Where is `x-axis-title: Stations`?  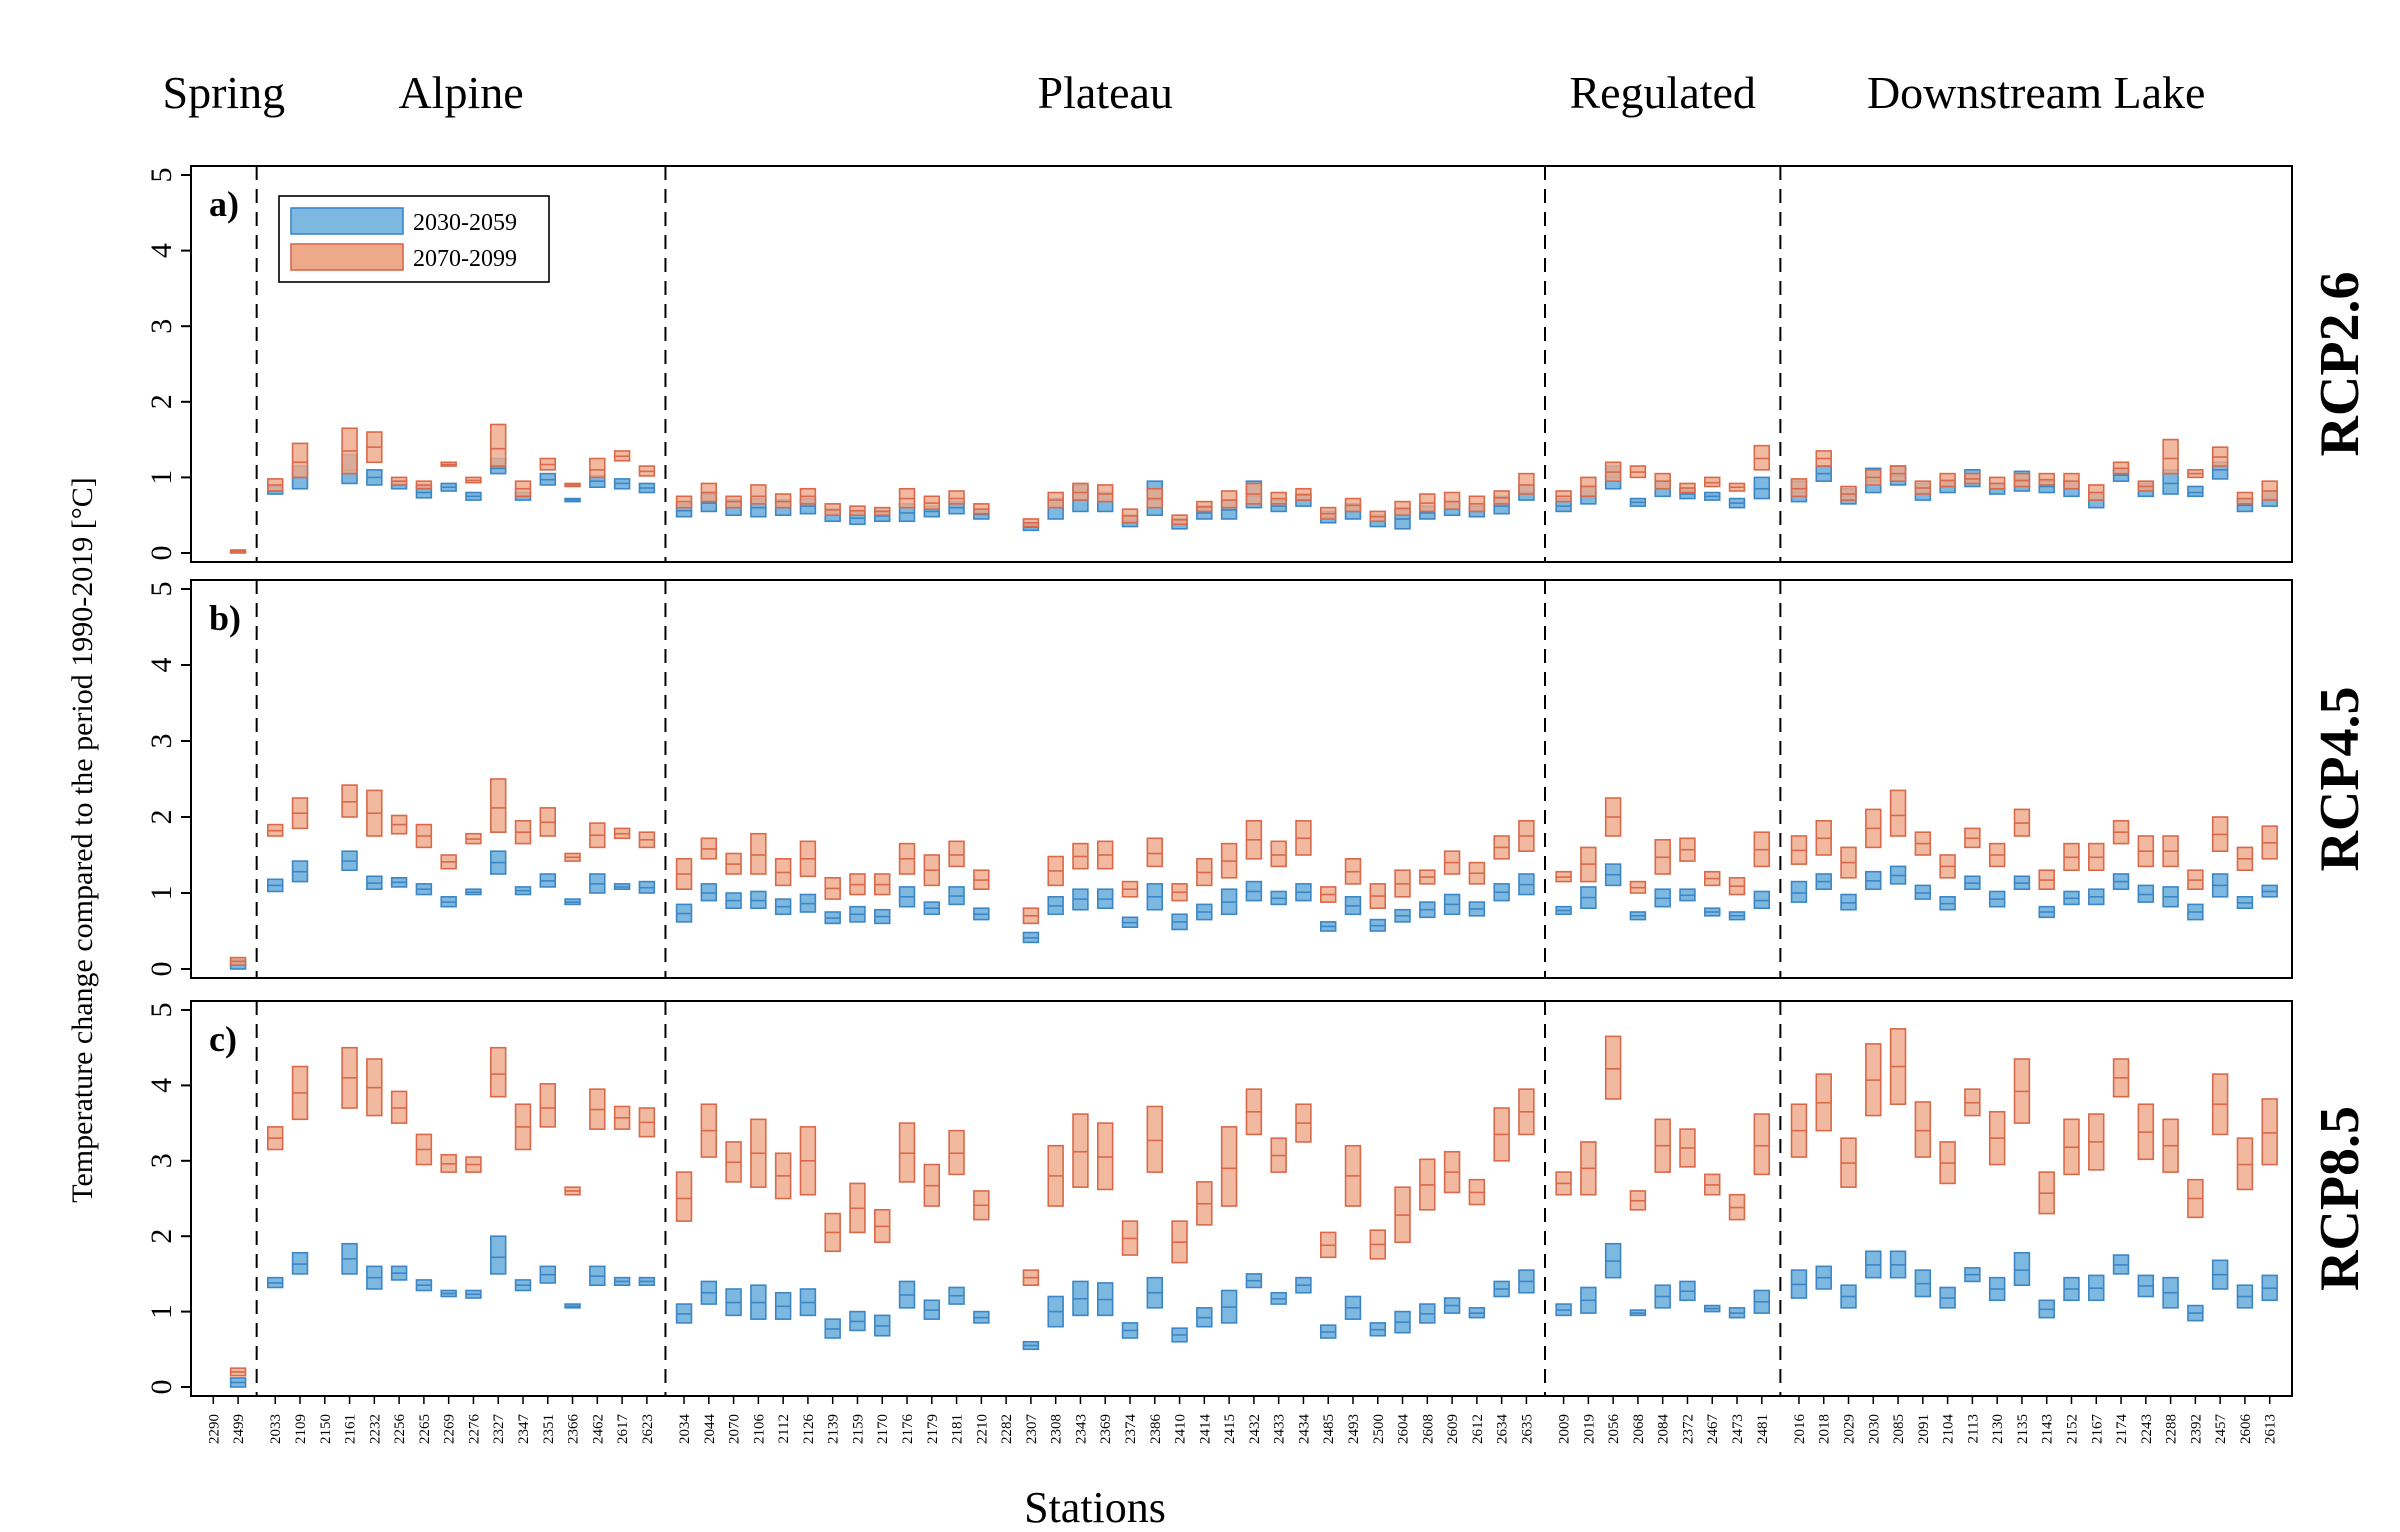
x-axis-title: Stations is located at coordinates (1095, 1507).